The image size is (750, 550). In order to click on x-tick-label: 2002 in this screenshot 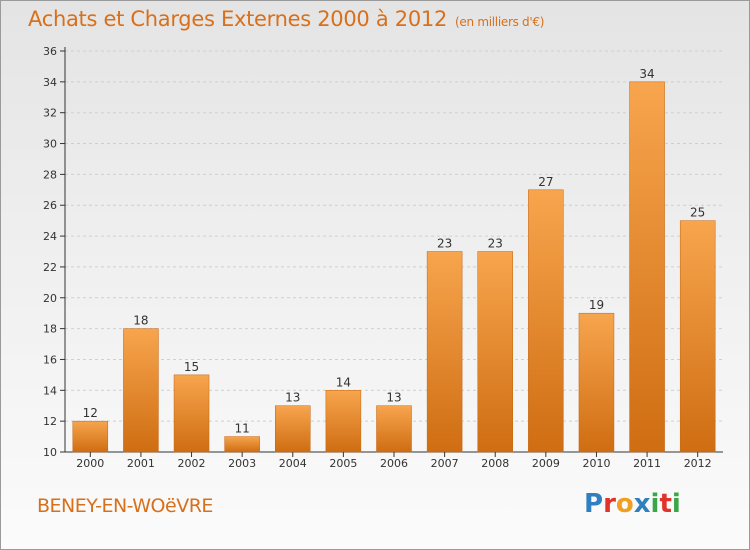, I will do `click(192, 463)`.